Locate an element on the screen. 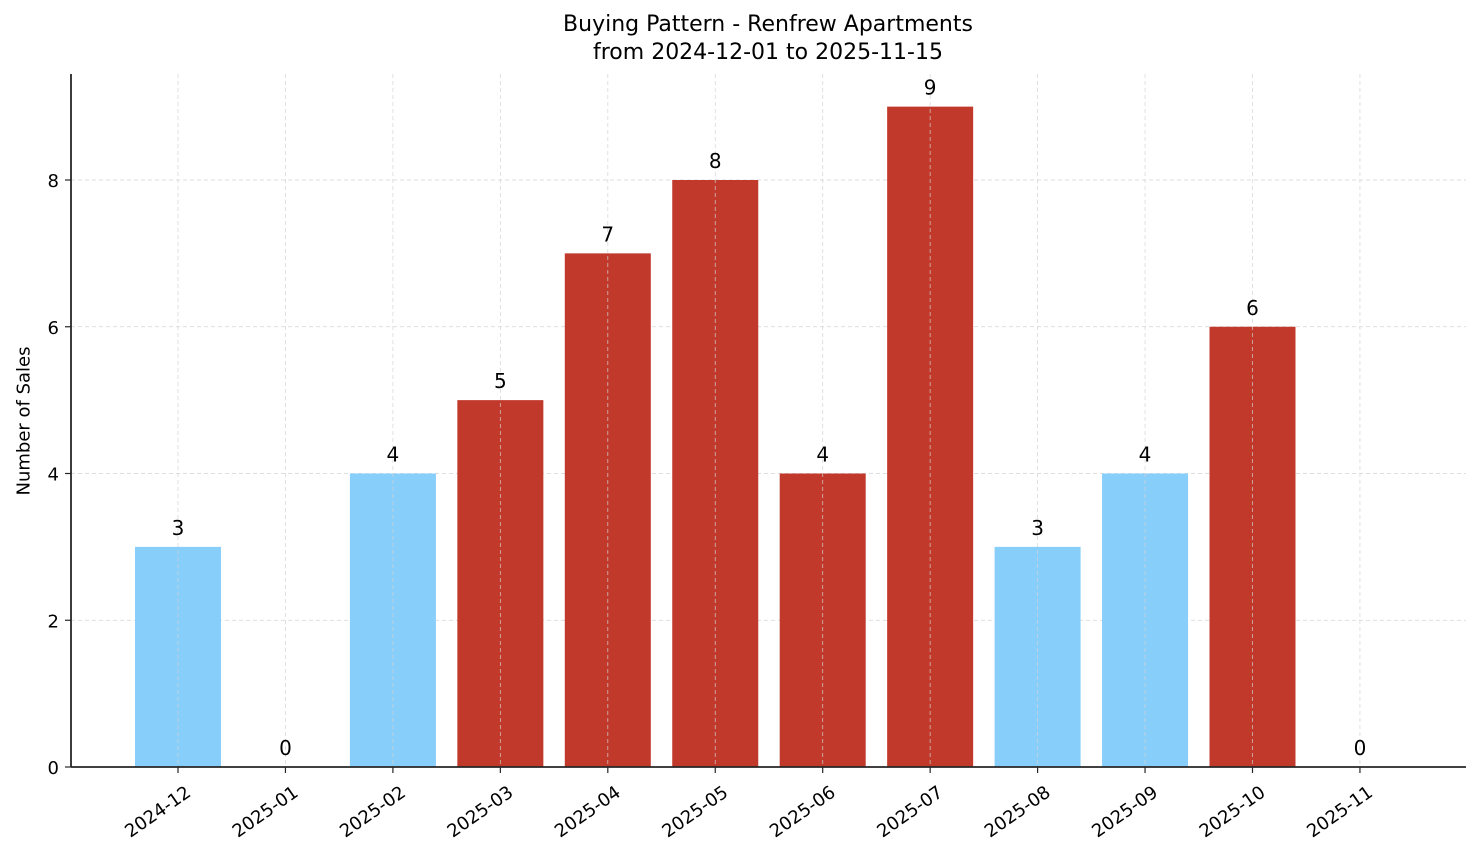 The image size is (1481, 863). x-tick-label: 2025-10 is located at coordinates (1233, 812).